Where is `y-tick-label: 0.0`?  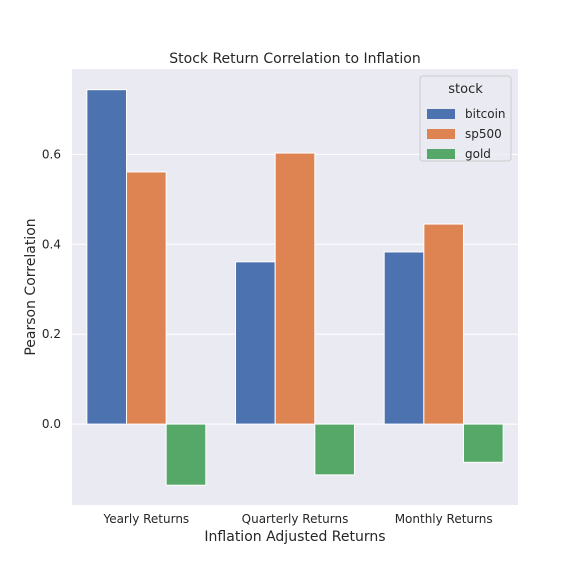 y-tick-label: 0.0 is located at coordinates (51, 424).